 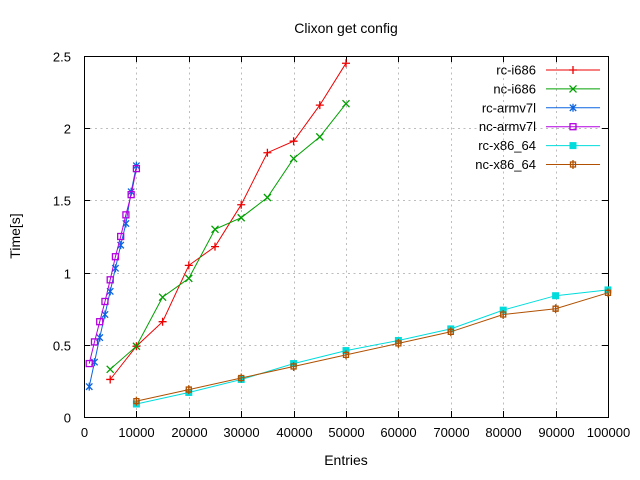 What do you see at coordinates (62, 201) in the screenshot?
I see `y-tick-label: 1.5` at bounding box center [62, 201].